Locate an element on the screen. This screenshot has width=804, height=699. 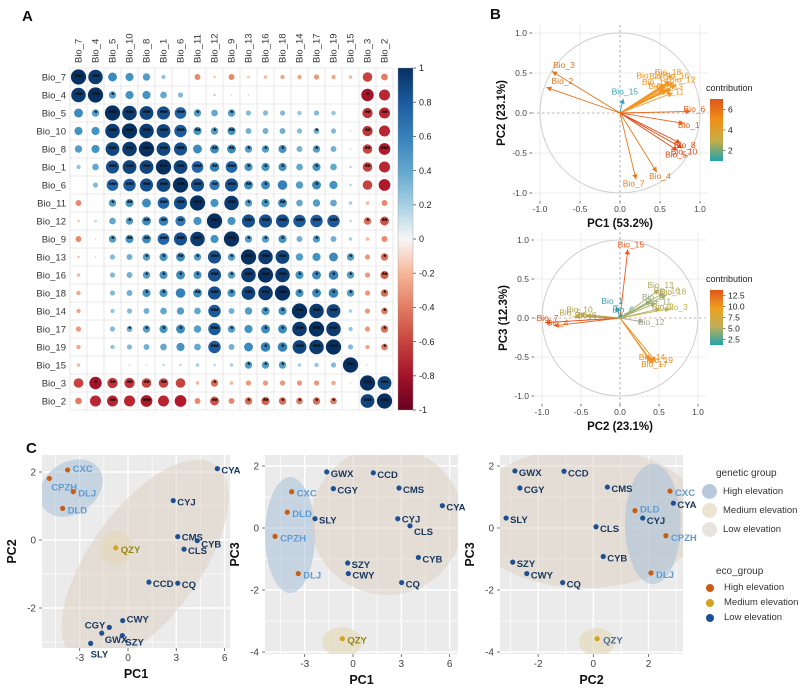
svg-text: 10.0 is located at coordinates (736, 307).